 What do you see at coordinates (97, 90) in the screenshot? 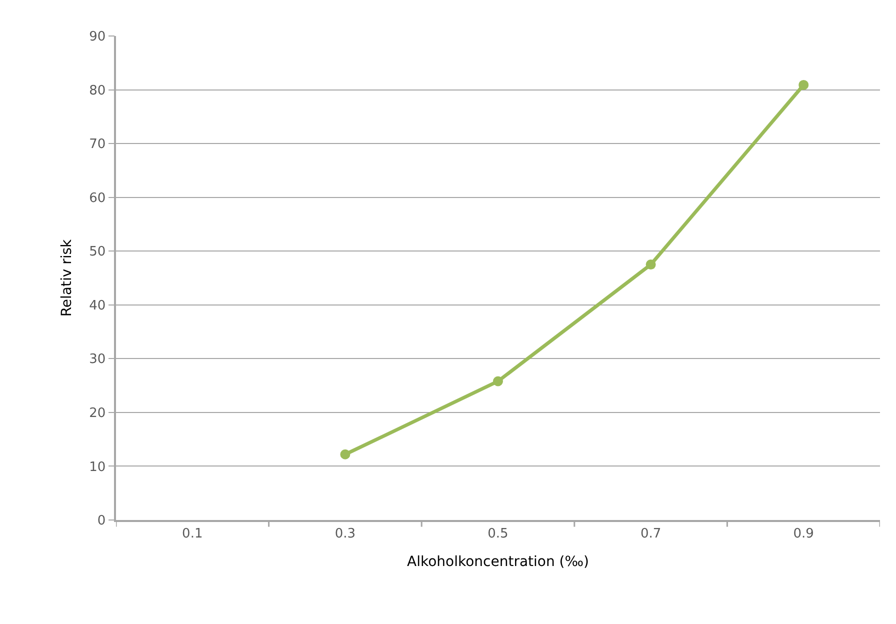
I see `y-tick-label: 80` at bounding box center [97, 90].